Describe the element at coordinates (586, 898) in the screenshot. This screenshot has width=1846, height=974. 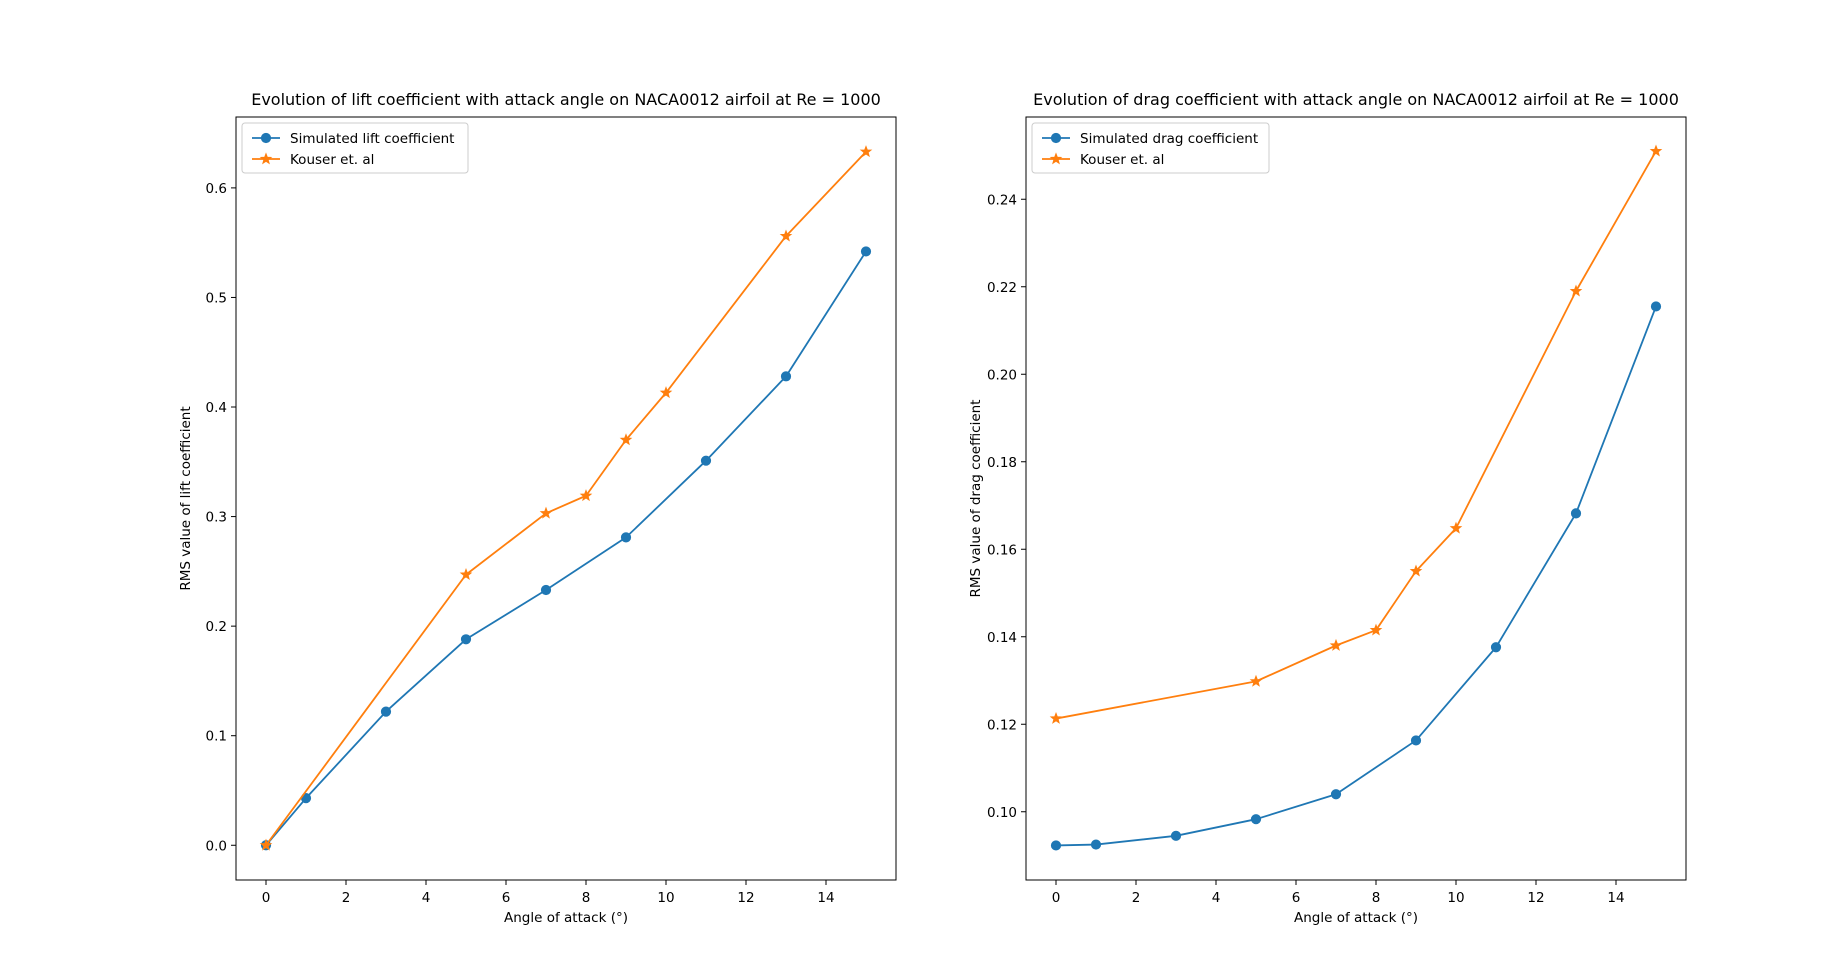
I see `lift-xtick-label-4: 8` at that location.